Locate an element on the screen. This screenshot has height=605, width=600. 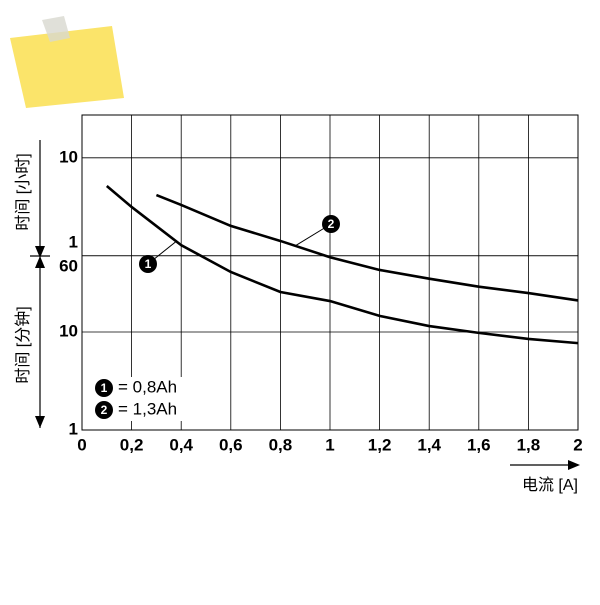
y-tick-label: 60 is located at coordinates (68, 265).